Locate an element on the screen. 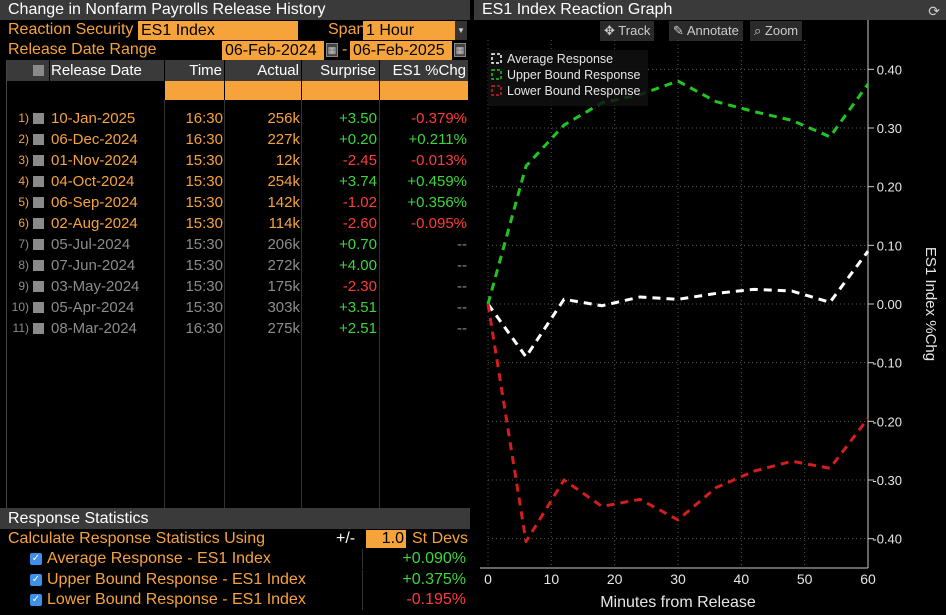 Image resolution: width=946 pixels, height=615 pixels. legend-entry: Average Response is located at coordinates (560, 59).